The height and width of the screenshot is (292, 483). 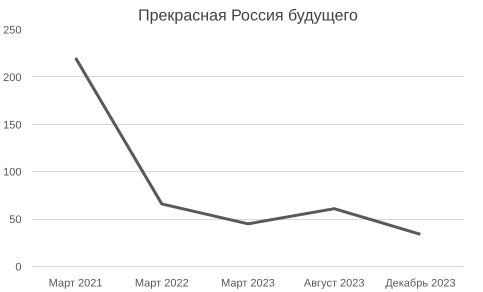 What do you see at coordinates (15, 220) in the screenshot?
I see `y-tick-label: 50` at bounding box center [15, 220].